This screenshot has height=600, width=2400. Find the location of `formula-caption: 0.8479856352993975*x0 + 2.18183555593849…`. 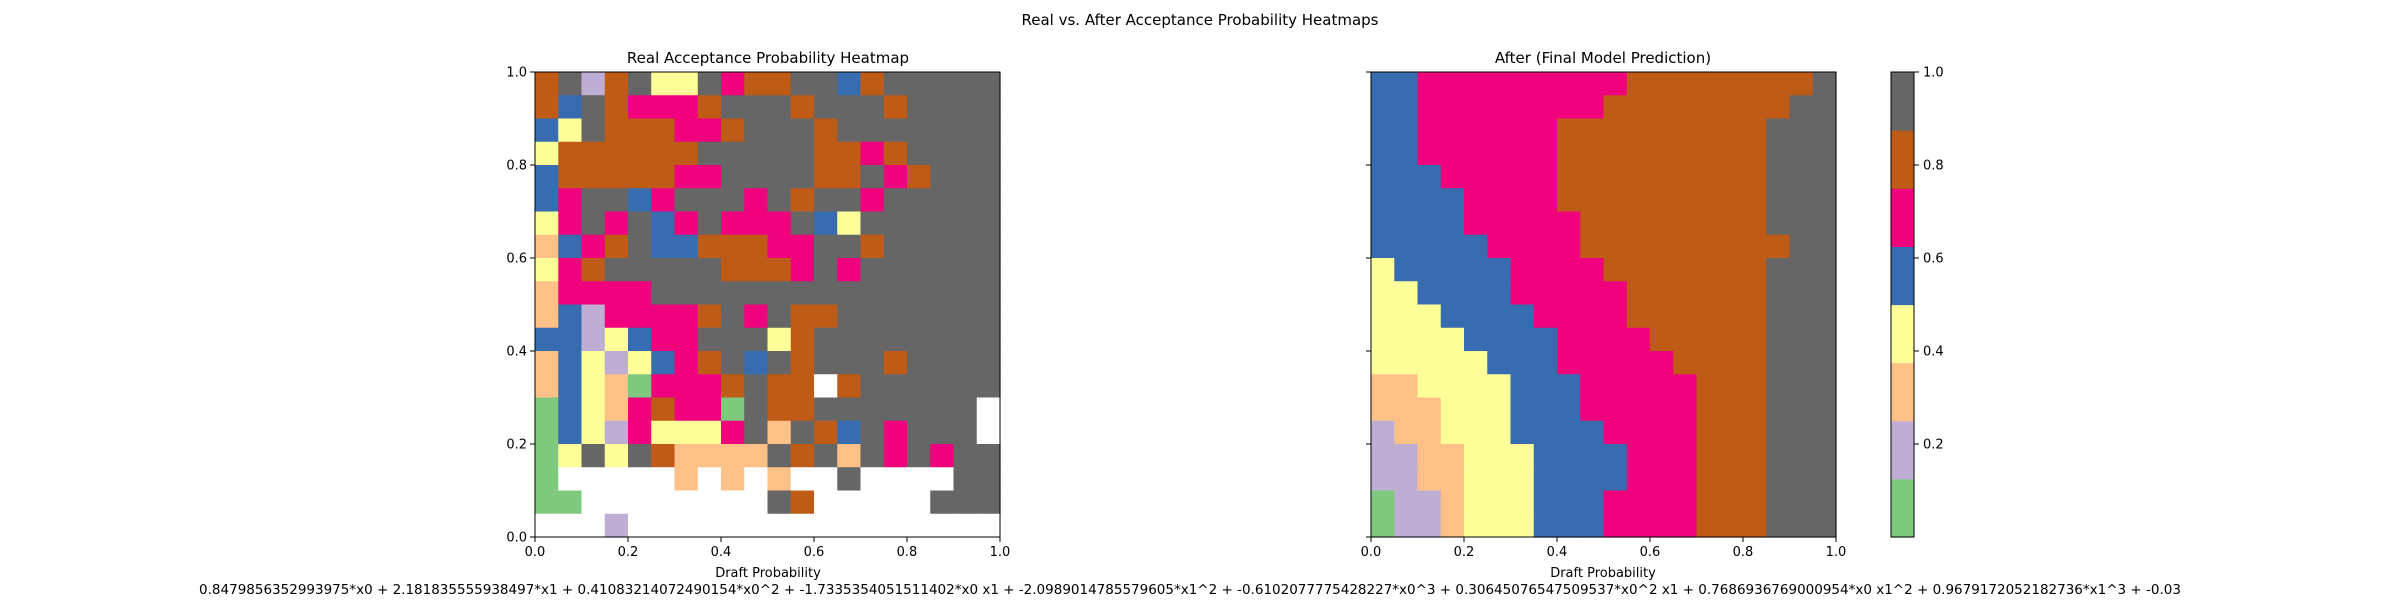

formula-caption: 0.8479856352993975*x0 + 2.18183555593849… is located at coordinates (1190, 590).